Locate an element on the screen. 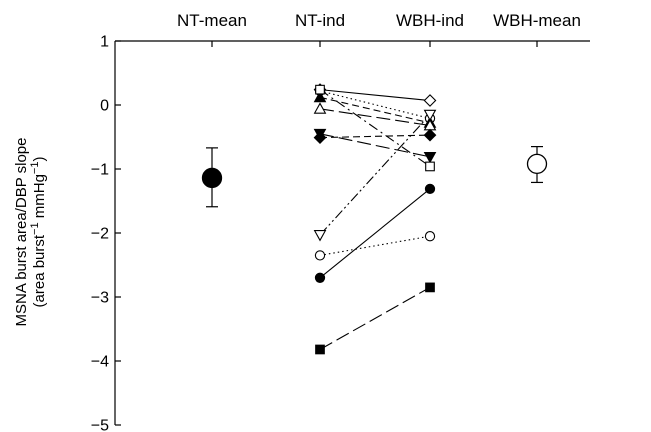 This screenshot has width=651, height=432. category-label: NT-mean is located at coordinates (212, 20).